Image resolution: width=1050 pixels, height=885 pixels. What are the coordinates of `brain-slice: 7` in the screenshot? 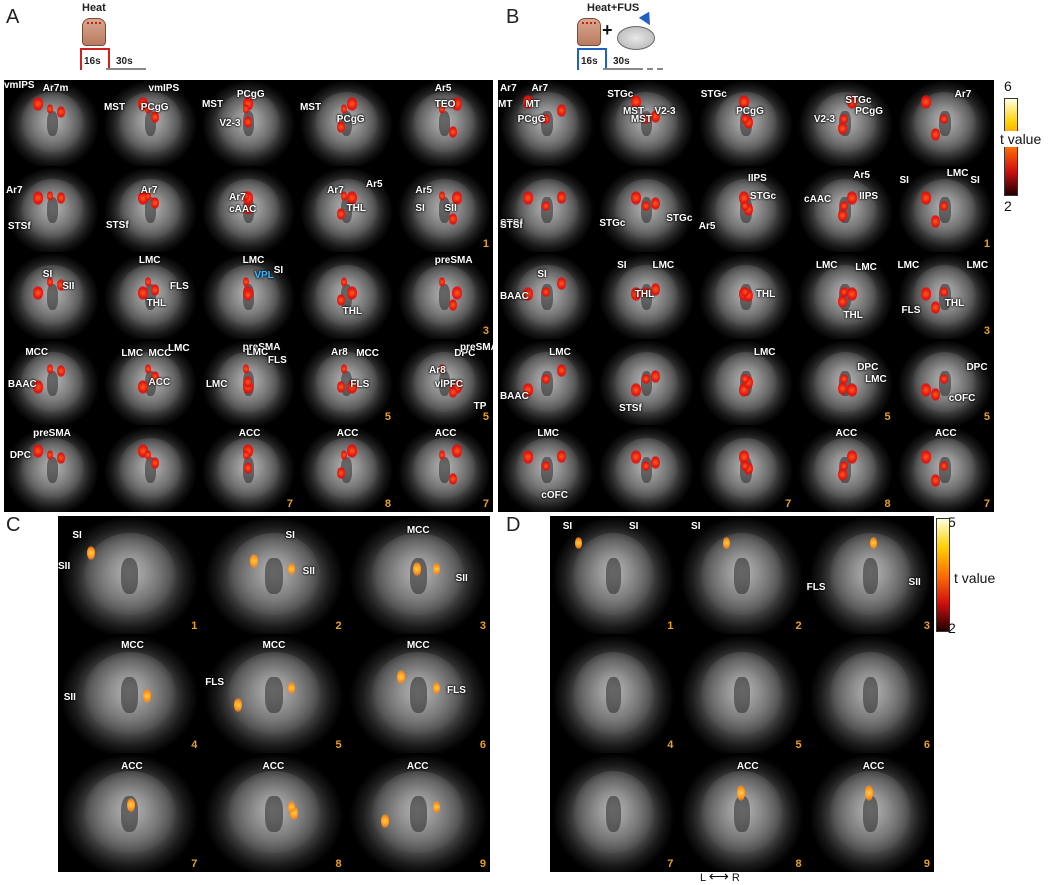 It's located at (746, 469).